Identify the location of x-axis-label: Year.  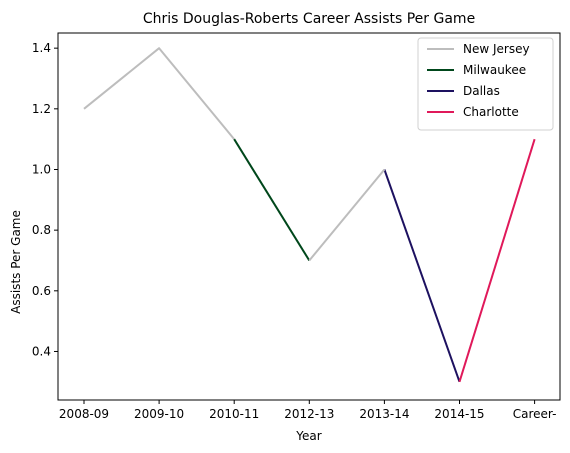
(308, 436).